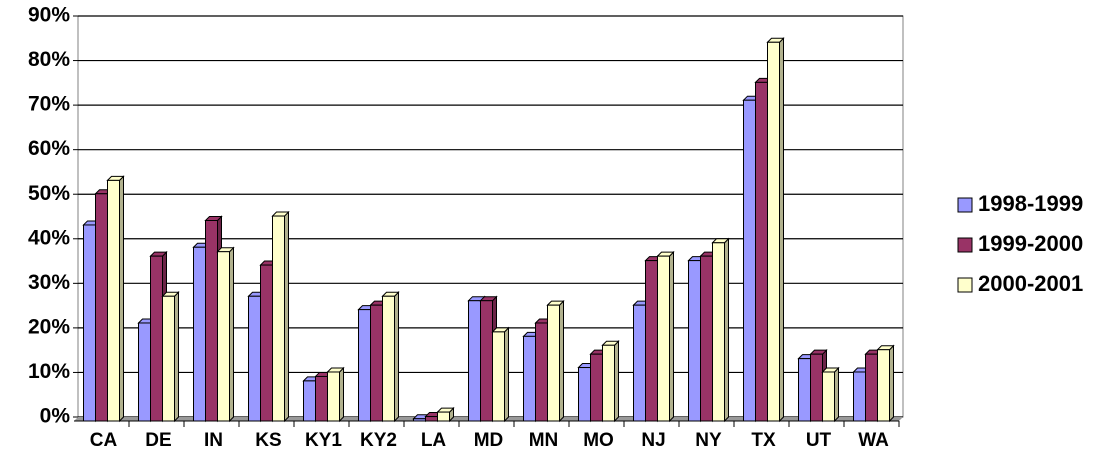 The height and width of the screenshot is (459, 1117). Describe the element at coordinates (49, 371) in the screenshot. I see `y-tick-label: 10%` at that location.